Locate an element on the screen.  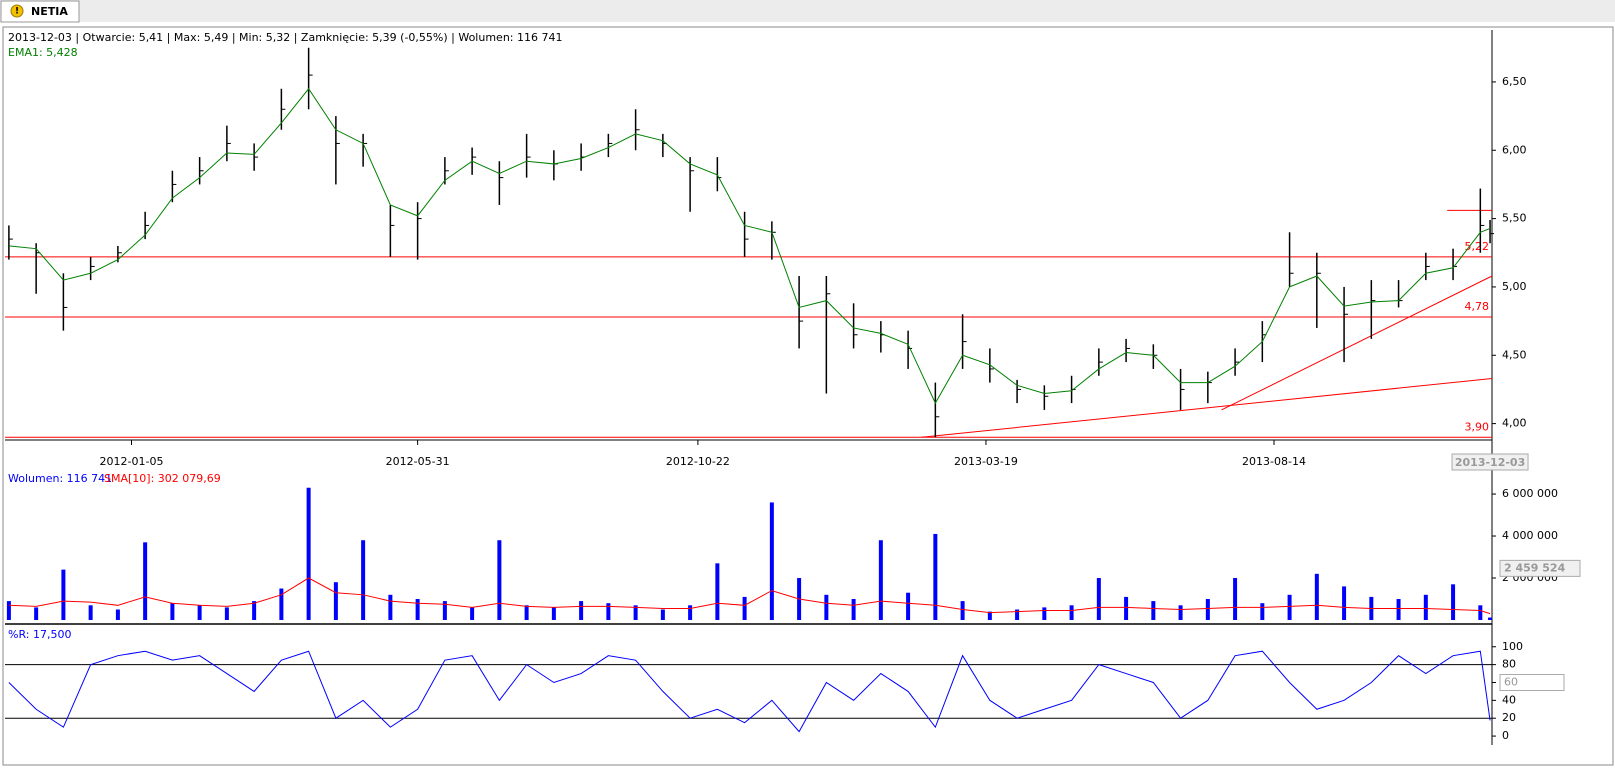
y-tick-label: 4,00 is located at coordinates (1514, 423).